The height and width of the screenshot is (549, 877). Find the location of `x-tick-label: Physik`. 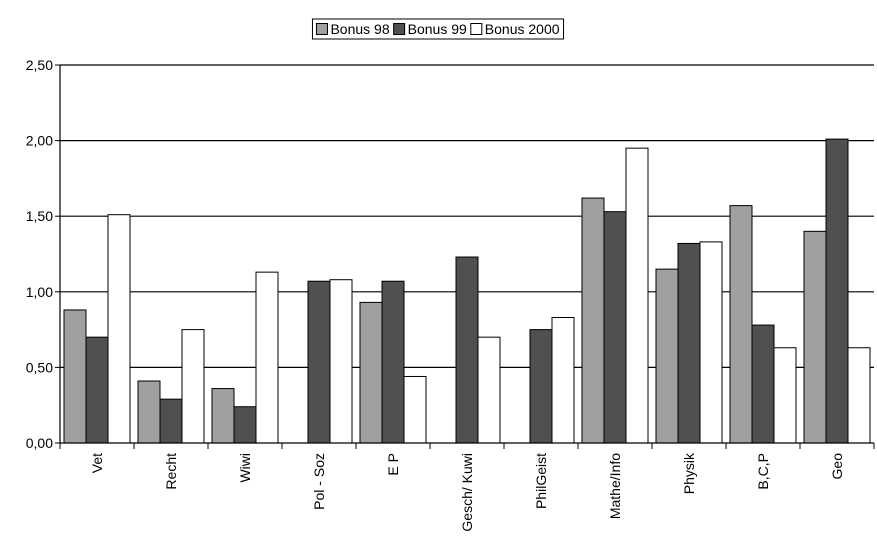

x-tick-label: Physik is located at coordinates (689, 473).